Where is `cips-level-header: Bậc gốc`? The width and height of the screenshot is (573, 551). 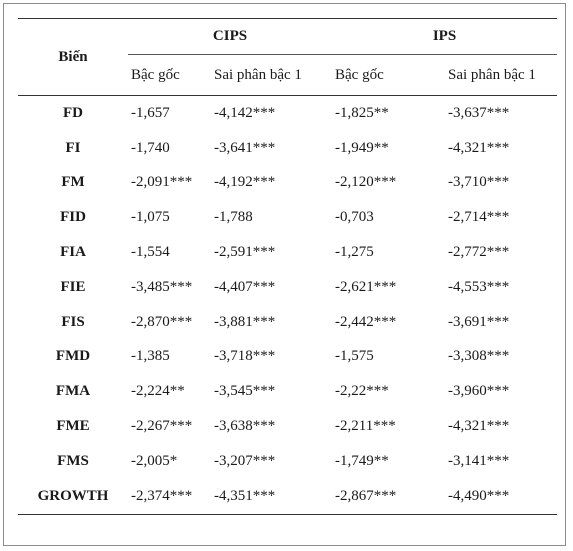
cips-level-header: Bậc gốc is located at coordinates (169, 75).